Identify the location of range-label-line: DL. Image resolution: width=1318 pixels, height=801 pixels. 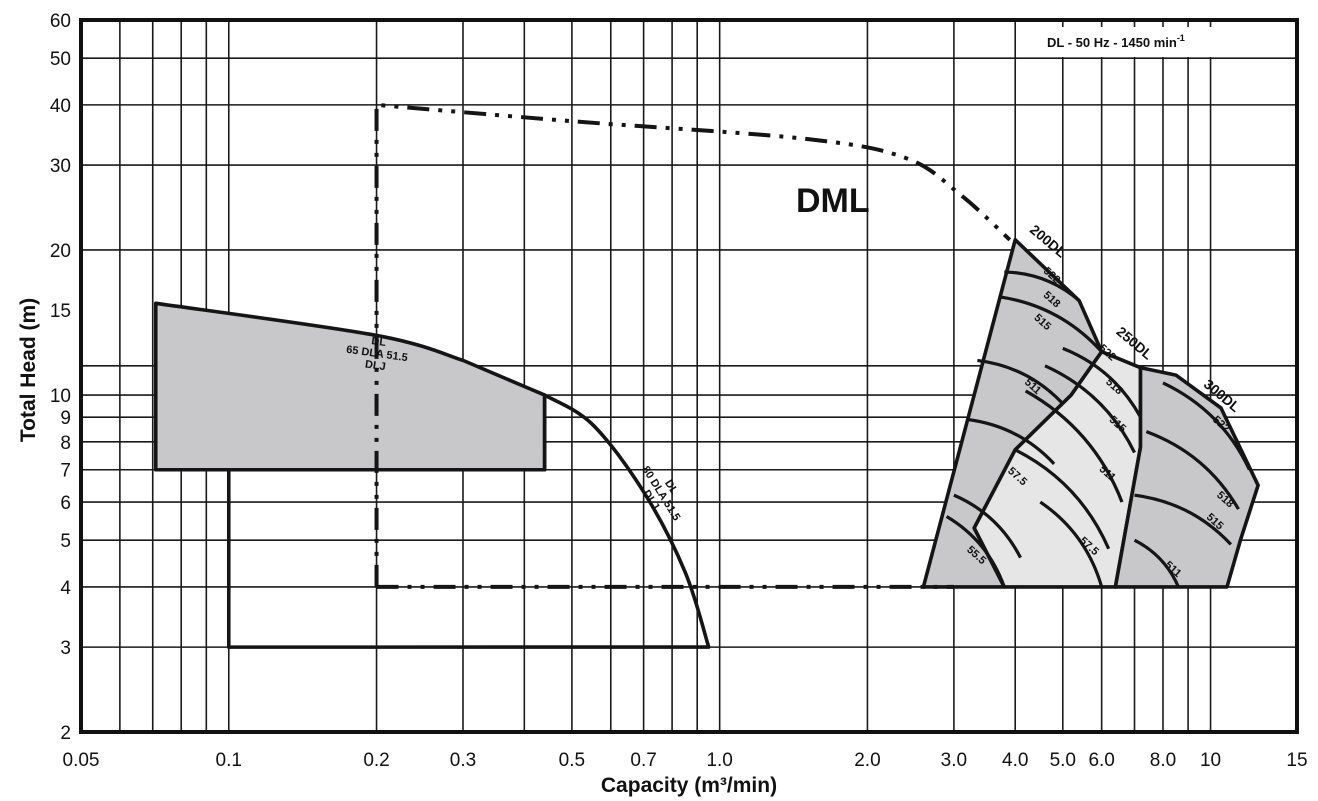
(379, 342).